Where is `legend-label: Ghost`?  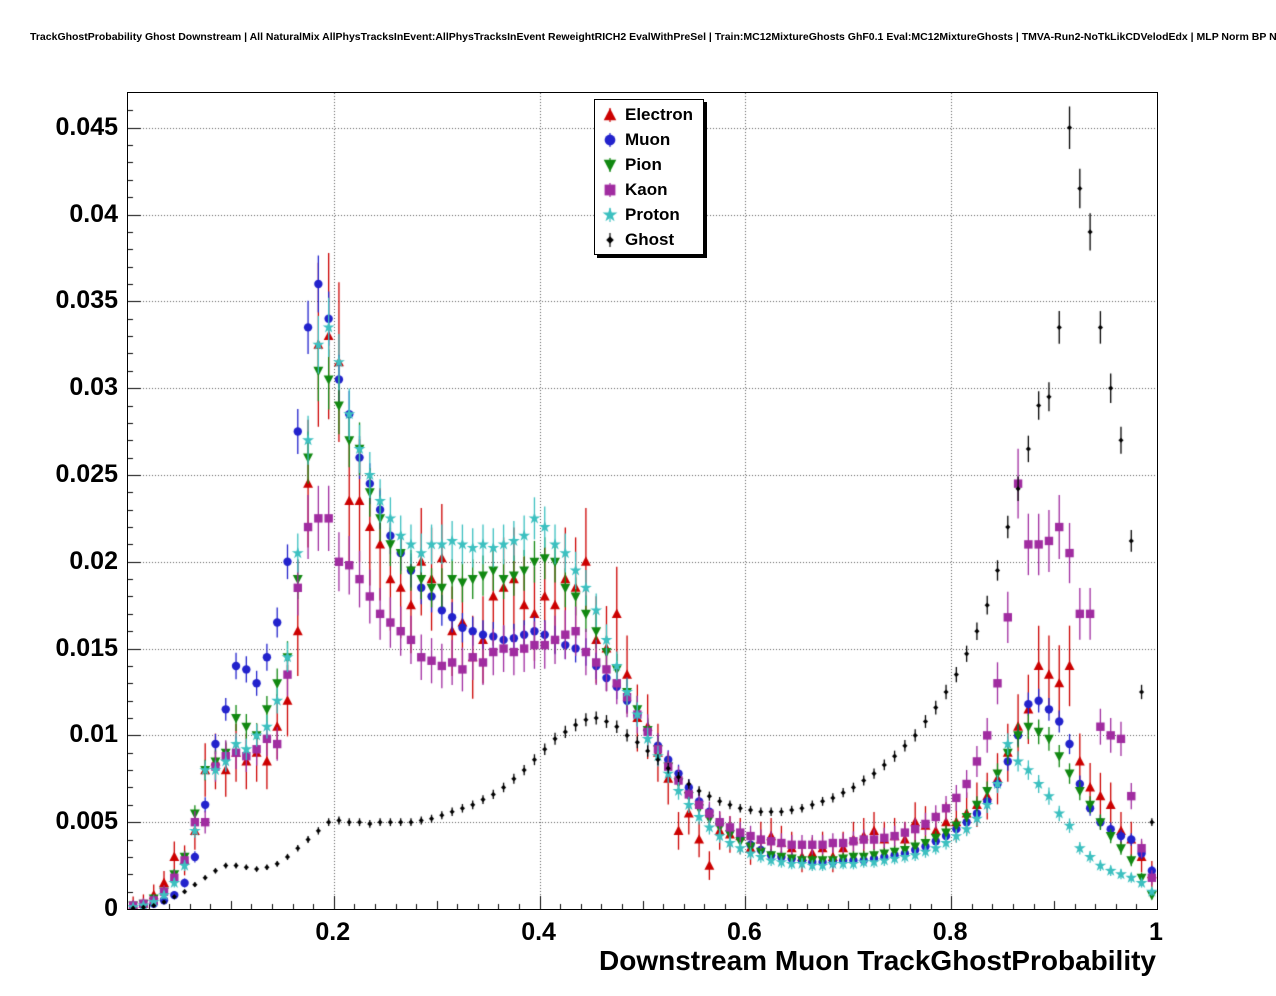 legend-label: Ghost is located at coordinates (650, 239).